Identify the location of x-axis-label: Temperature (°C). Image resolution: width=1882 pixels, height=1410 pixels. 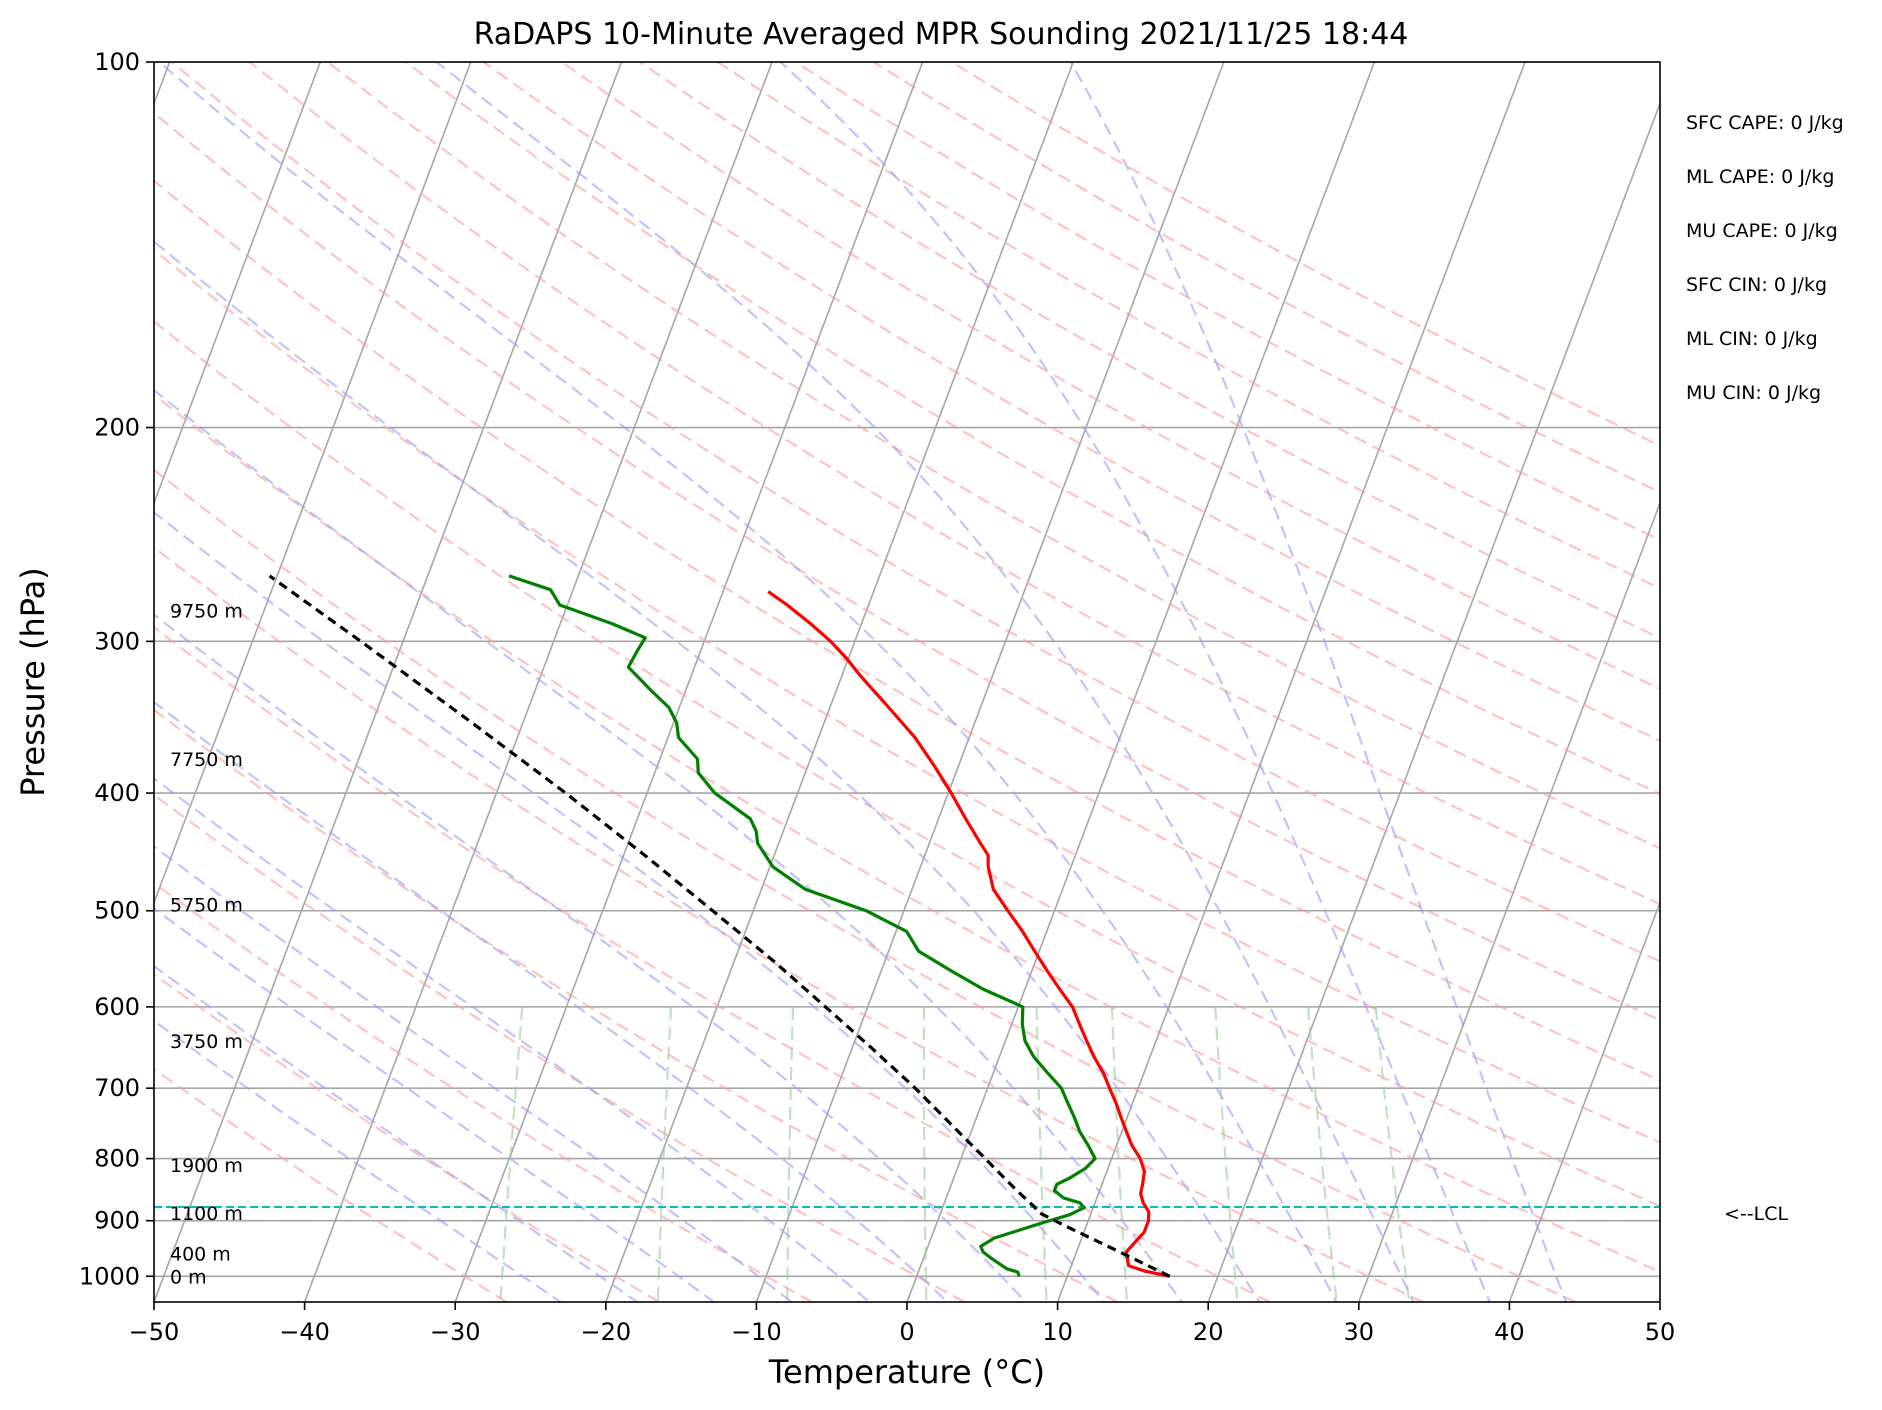
(906, 1372).